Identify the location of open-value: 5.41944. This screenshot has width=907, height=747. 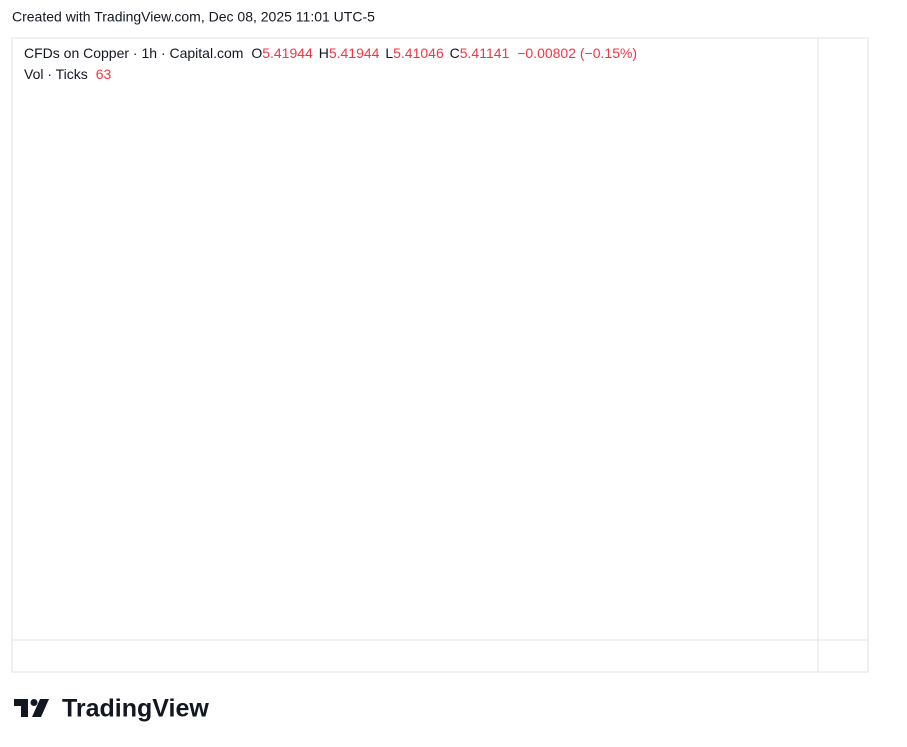
(287, 53).